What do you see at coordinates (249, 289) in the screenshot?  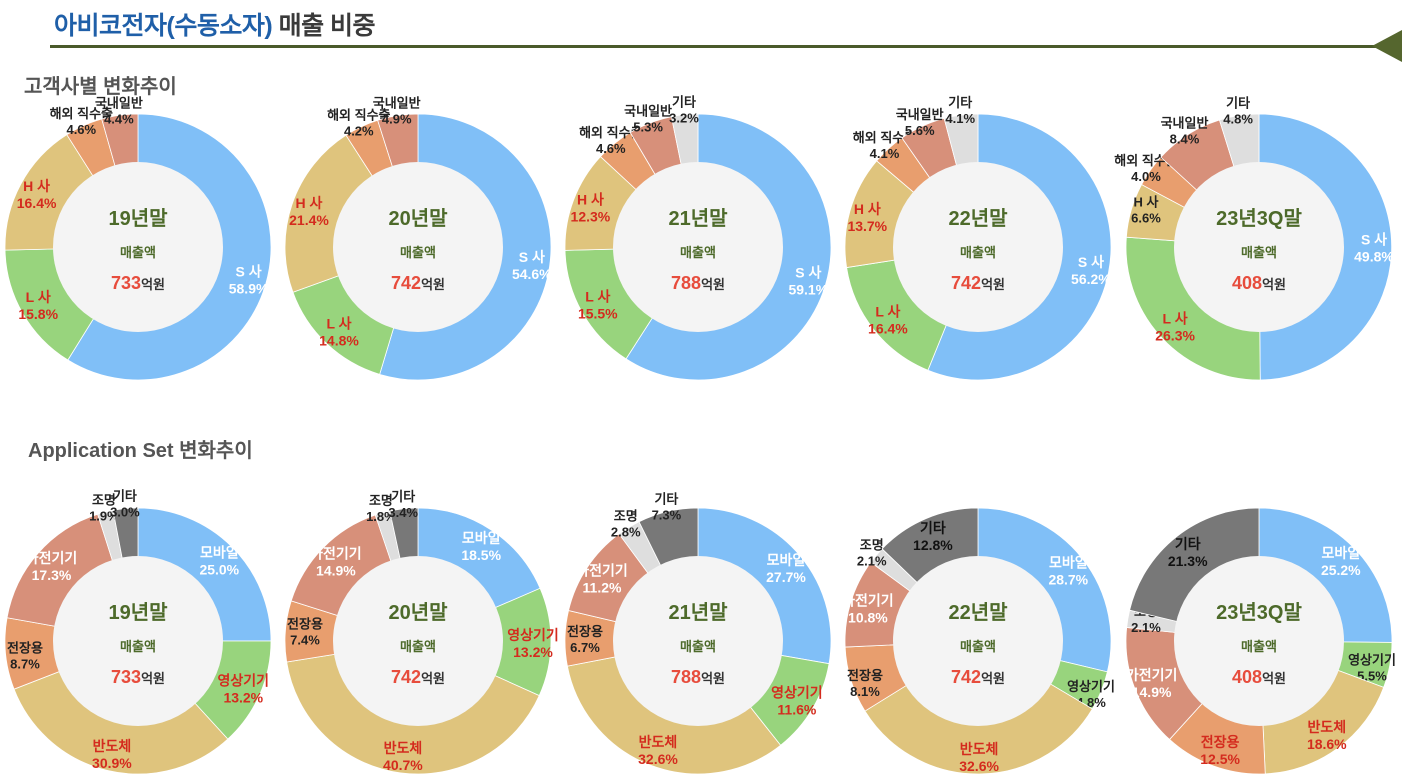 I see `slice-value-S-사: 58.9%` at bounding box center [249, 289].